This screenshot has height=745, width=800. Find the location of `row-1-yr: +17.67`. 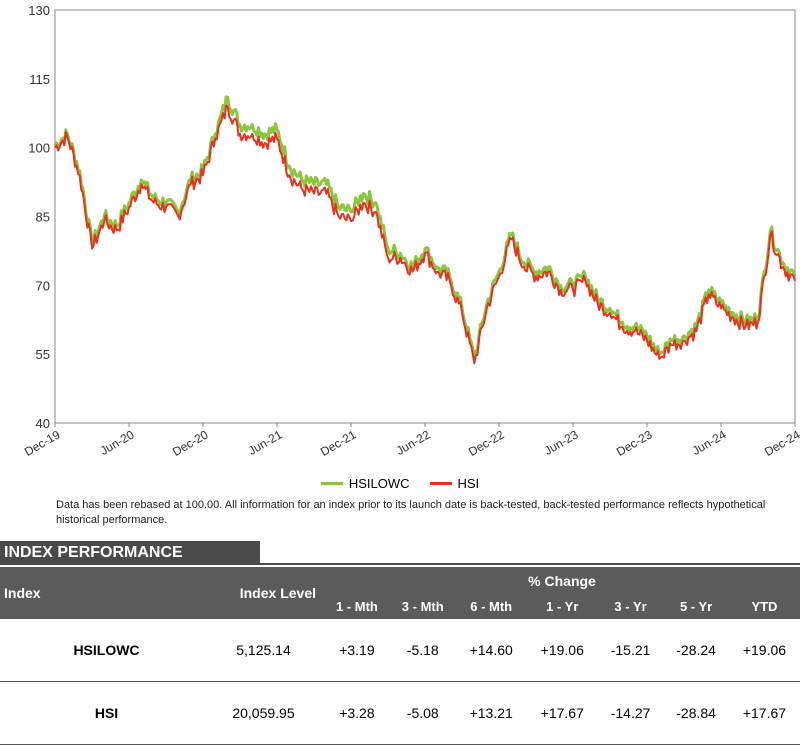

row-1-yr: +17.67 is located at coordinates (562, 713).